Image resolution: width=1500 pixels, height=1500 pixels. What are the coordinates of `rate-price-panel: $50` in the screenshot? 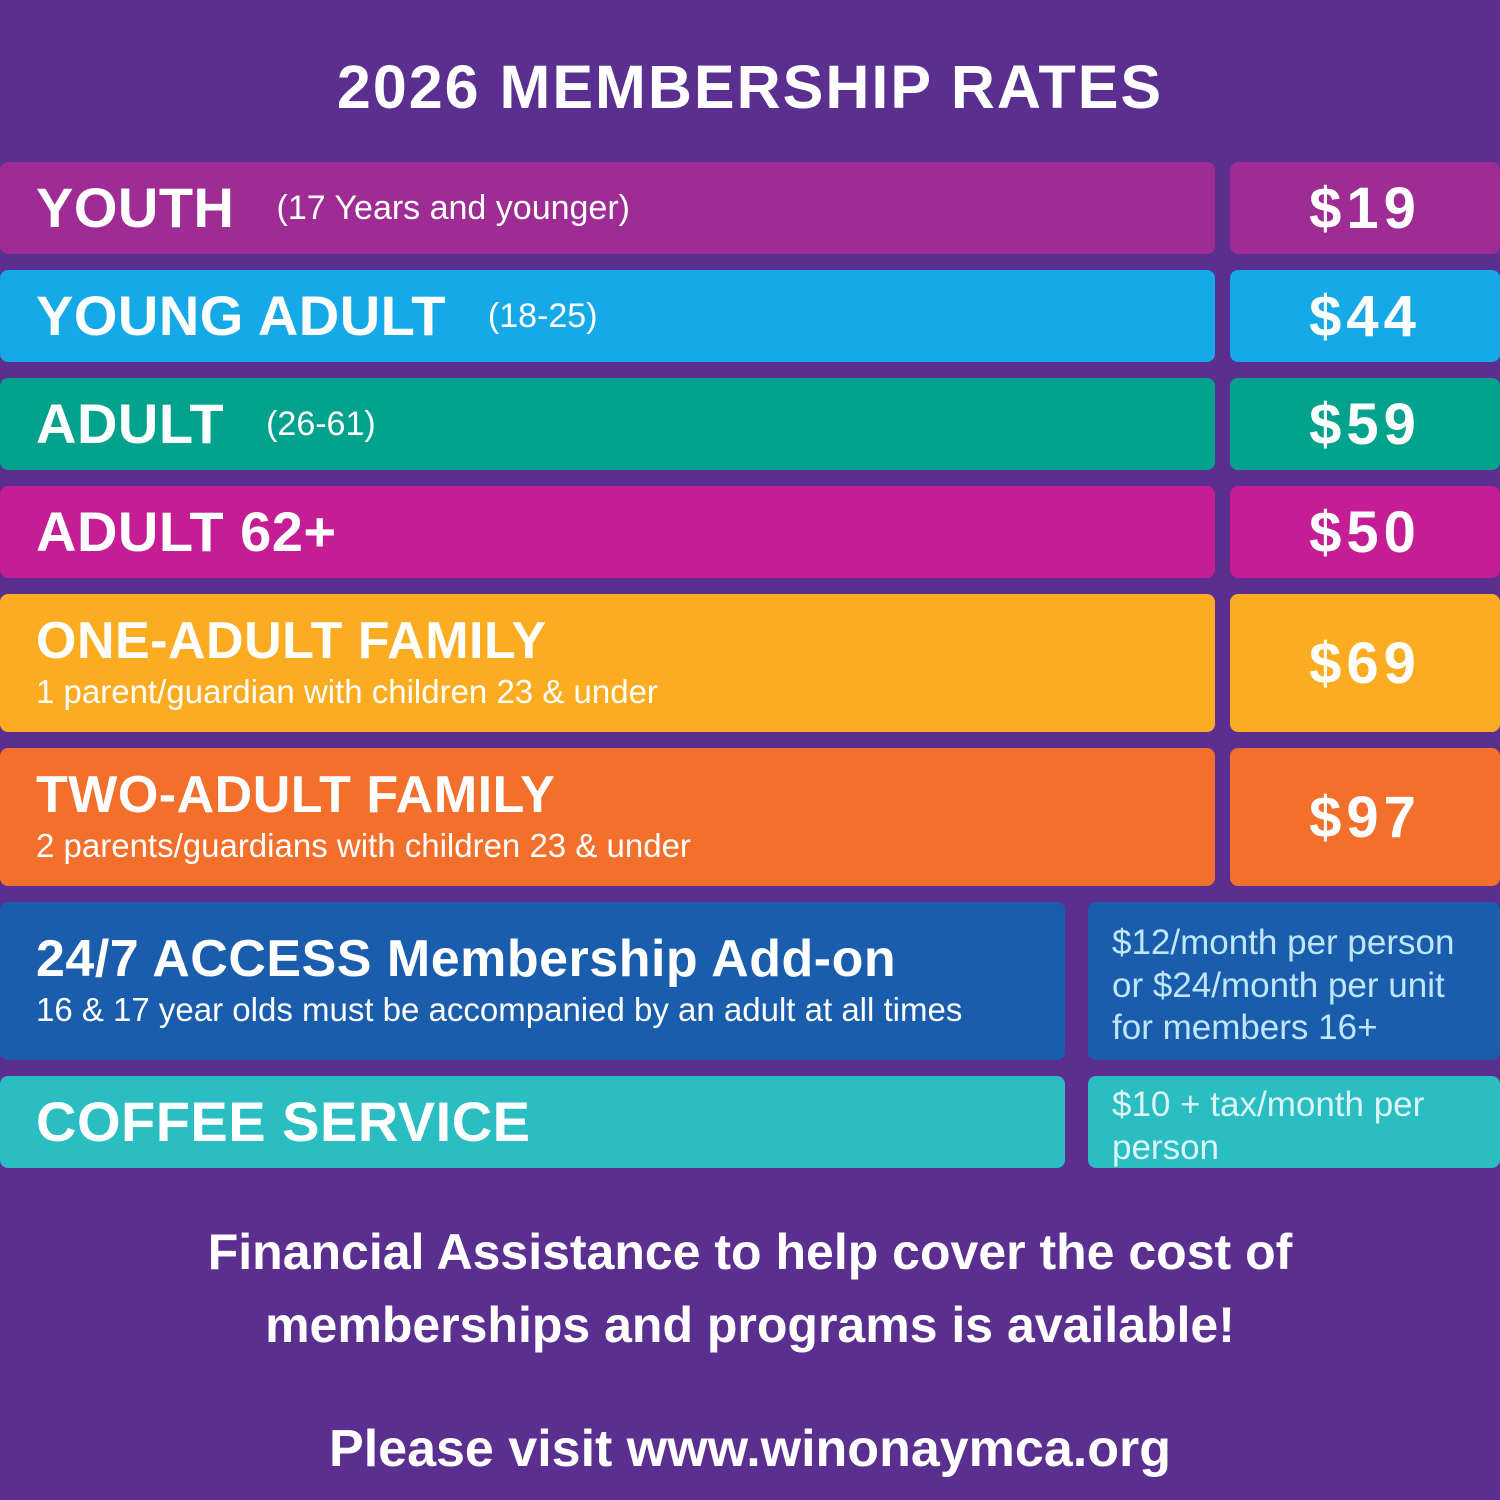 It's located at (1365, 532).